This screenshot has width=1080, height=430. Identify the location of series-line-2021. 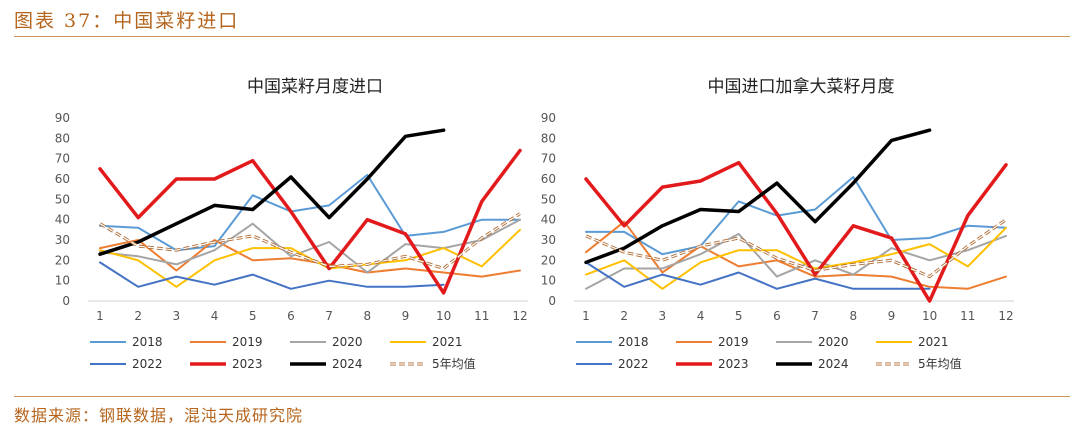
(796, 258).